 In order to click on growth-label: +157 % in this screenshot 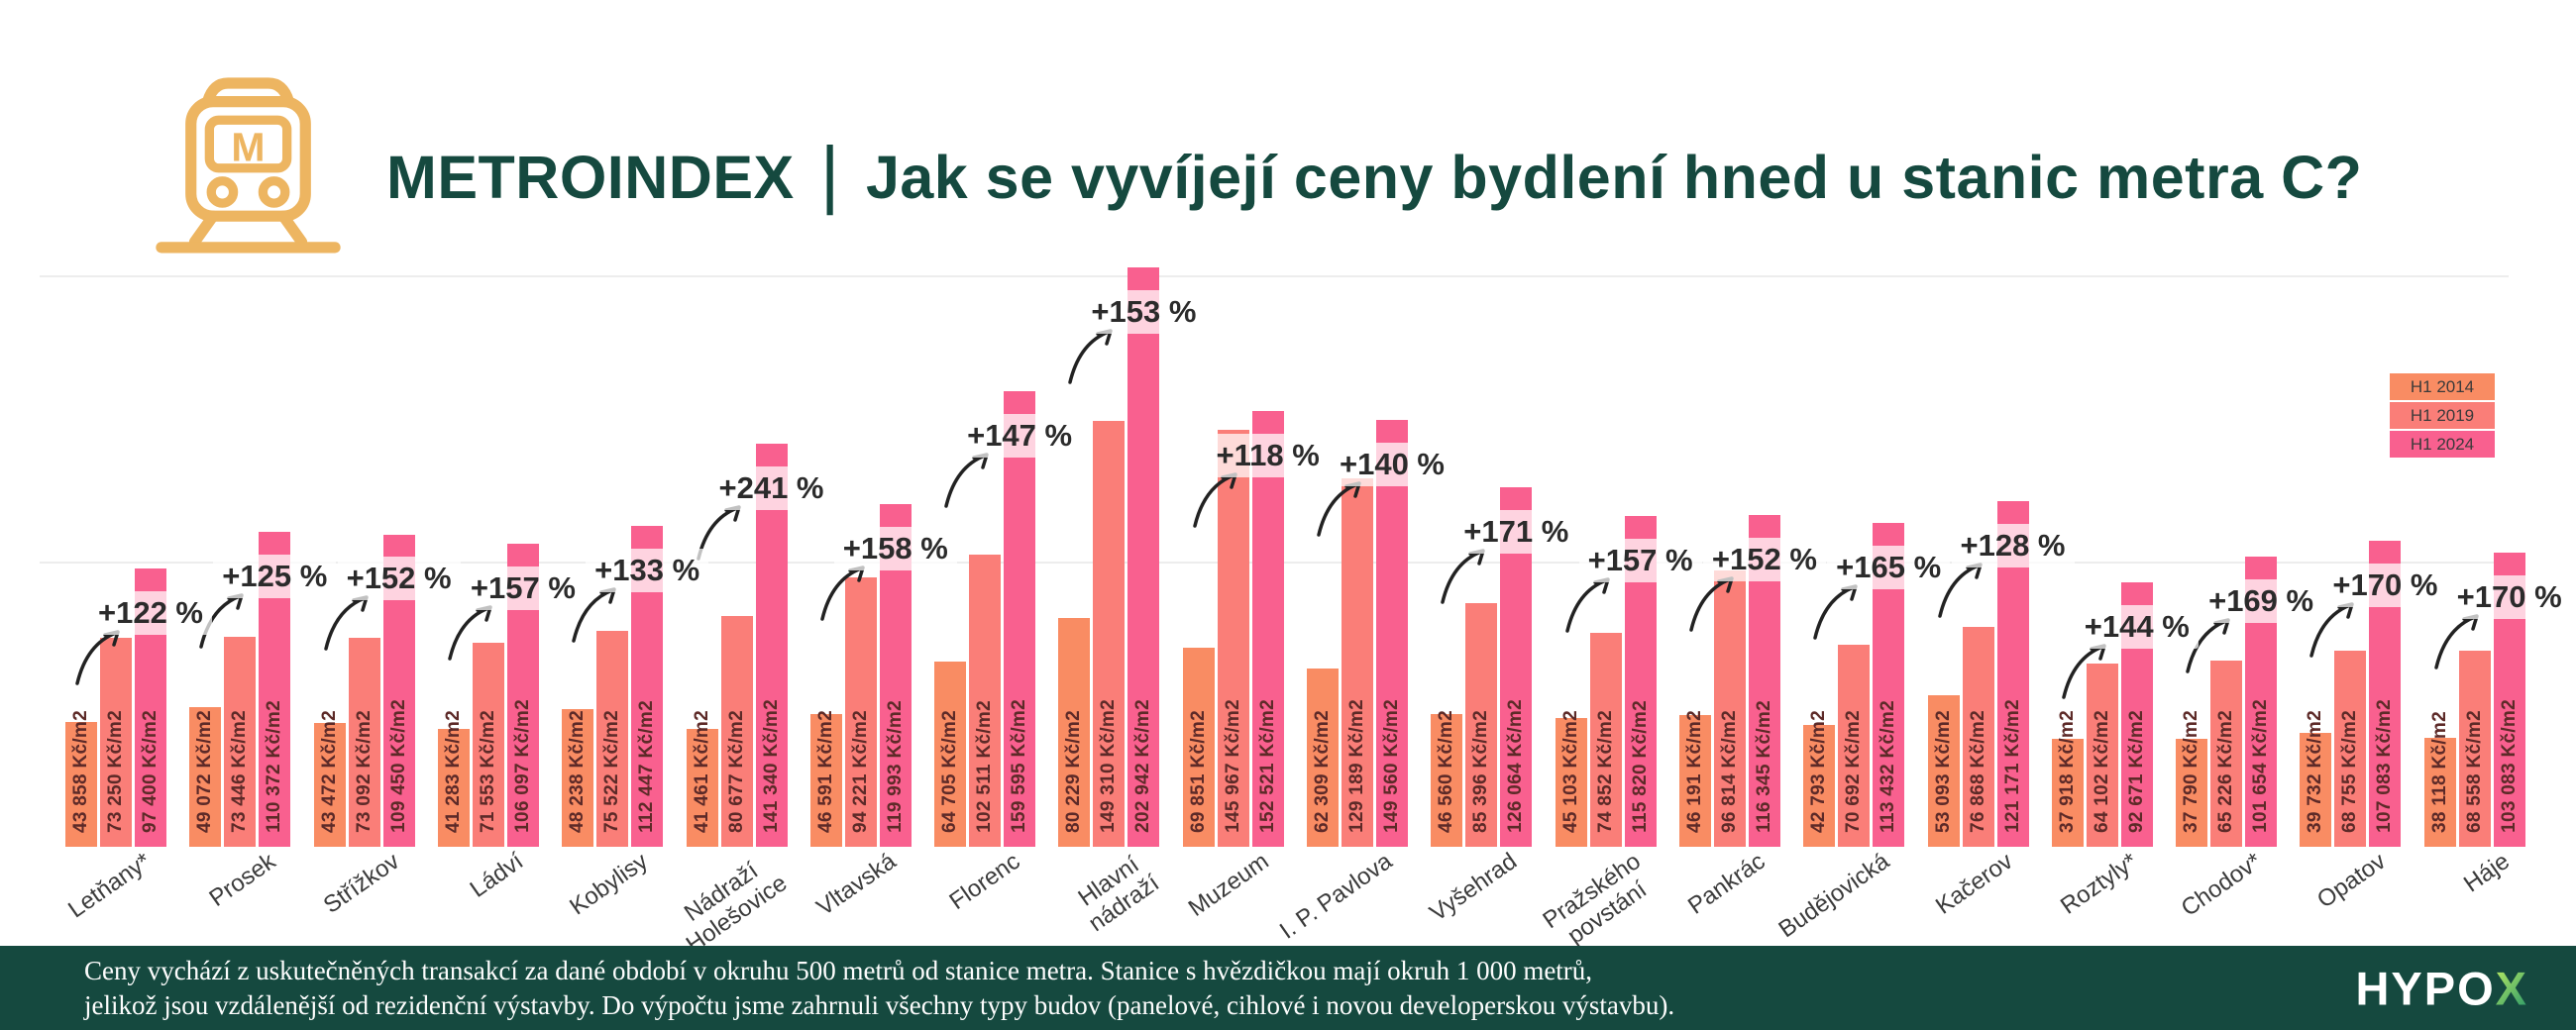, I will do `click(523, 589)`.